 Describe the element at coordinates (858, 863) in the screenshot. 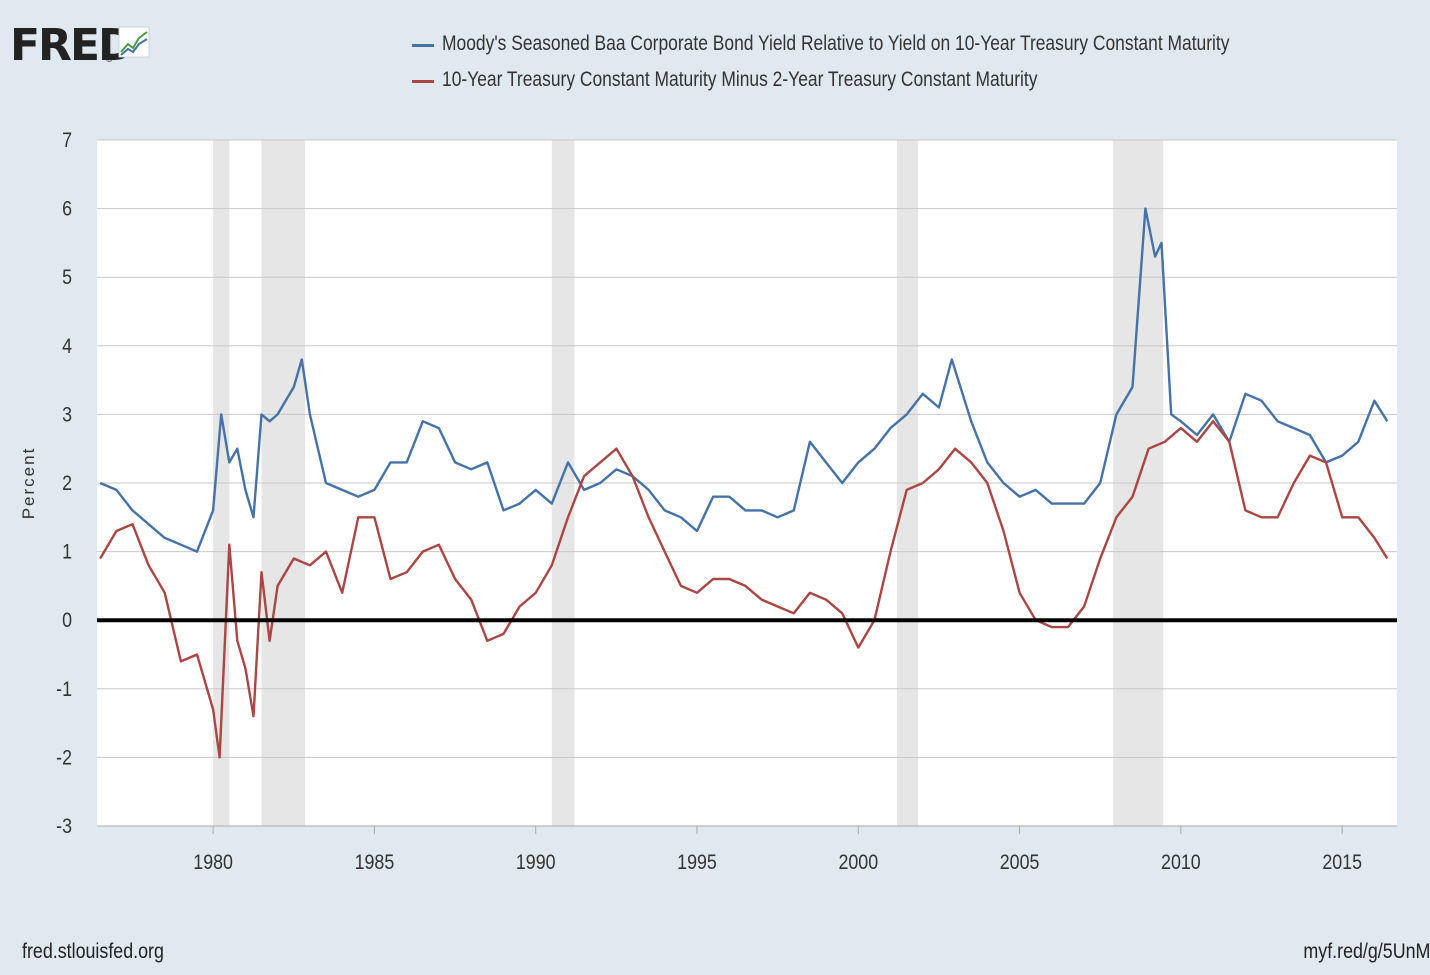

I see `x-tick-label-4: 2000` at that location.